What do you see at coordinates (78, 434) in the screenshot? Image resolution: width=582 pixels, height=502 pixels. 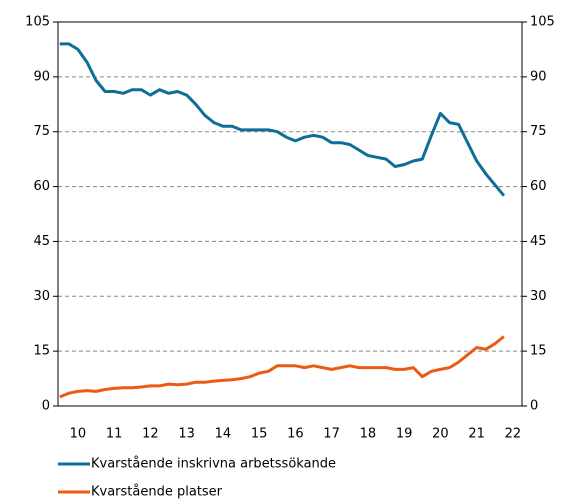 I see `x-tick-label: 10` at bounding box center [78, 434].